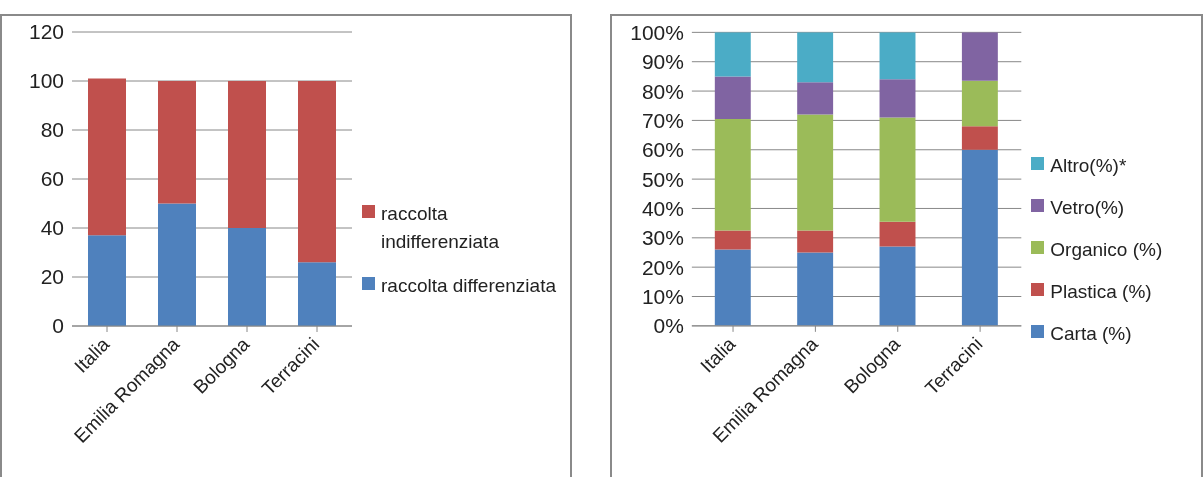 Image resolution: width=1203 pixels, height=477 pixels. What do you see at coordinates (52, 179) in the screenshot?
I see `y-tick-label: 60` at bounding box center [52, 179].